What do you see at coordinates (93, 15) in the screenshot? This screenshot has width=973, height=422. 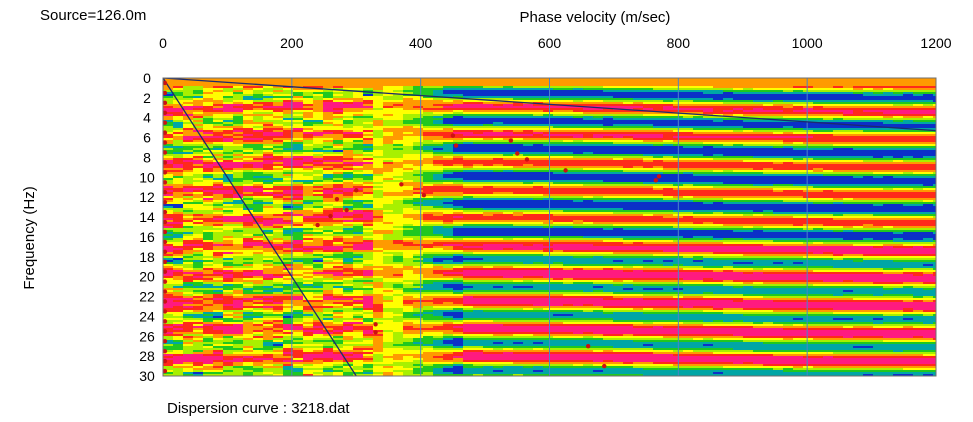 I see `source-label: Source=126.0m` at bounding box center [93, 15].